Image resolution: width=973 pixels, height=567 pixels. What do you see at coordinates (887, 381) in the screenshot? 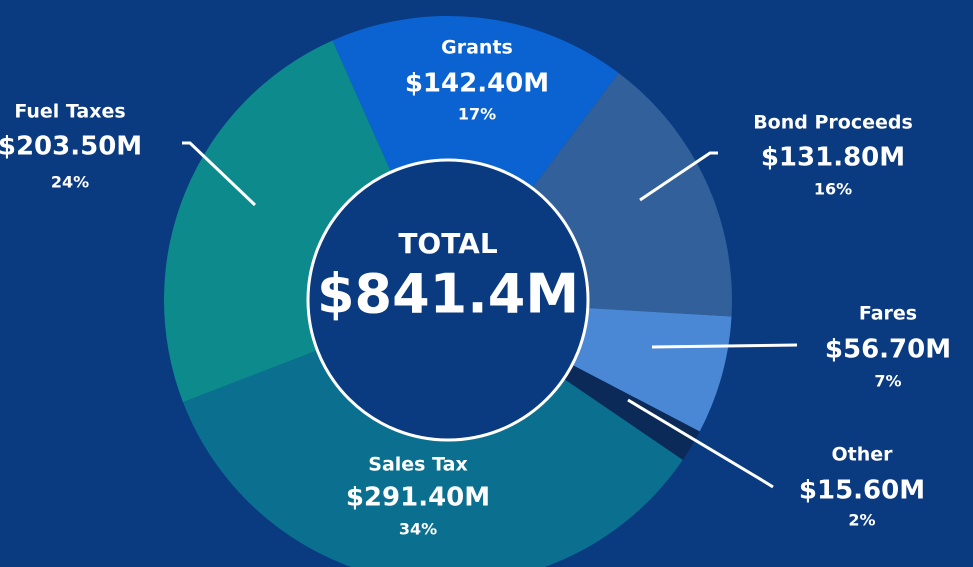
I see `slice-percent: 7%` at bounding box center [887, 381].